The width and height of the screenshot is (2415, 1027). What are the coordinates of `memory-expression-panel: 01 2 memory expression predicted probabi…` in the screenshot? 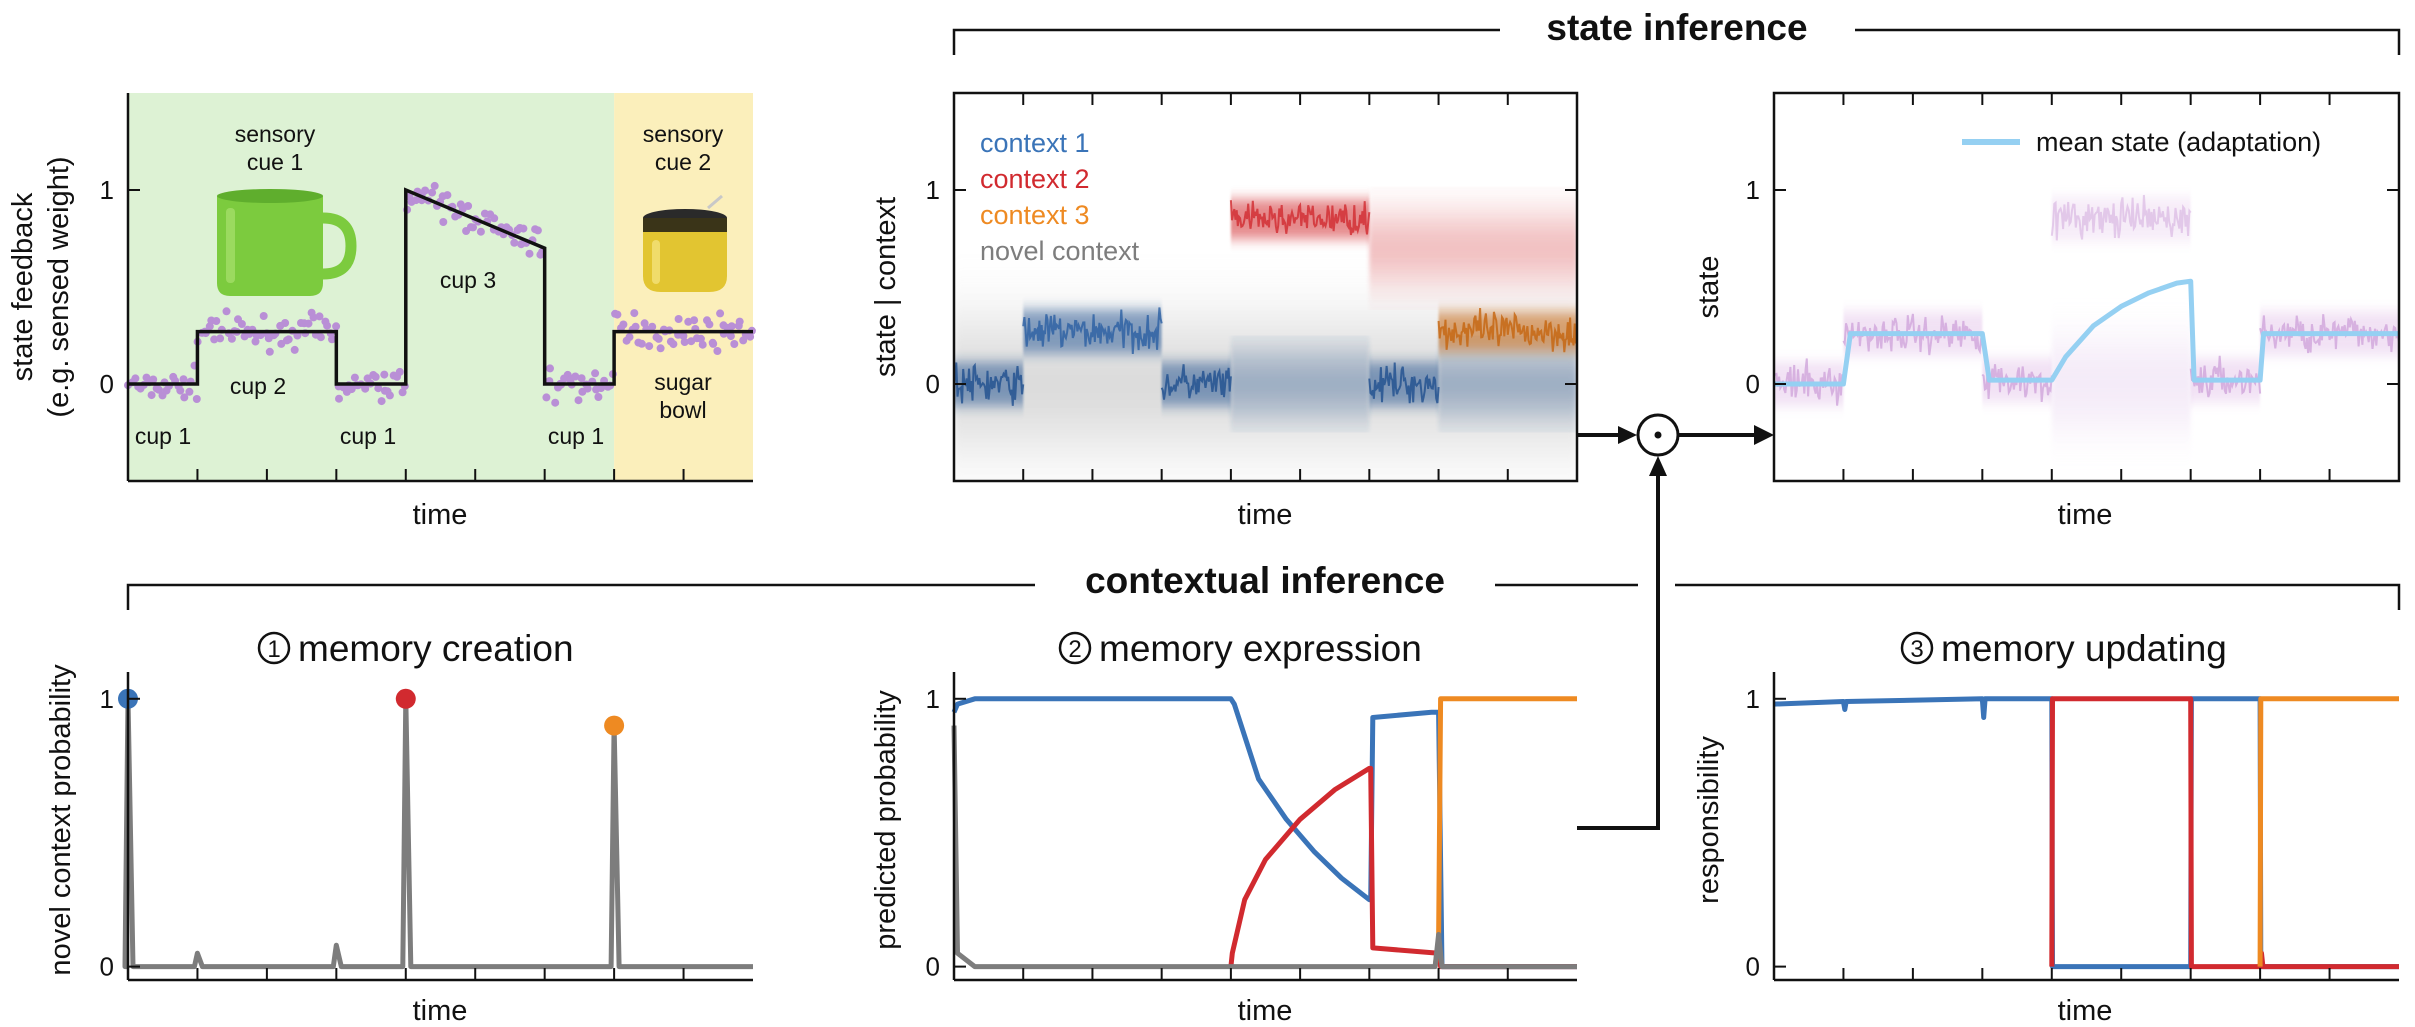 It's located at (1223, 827).